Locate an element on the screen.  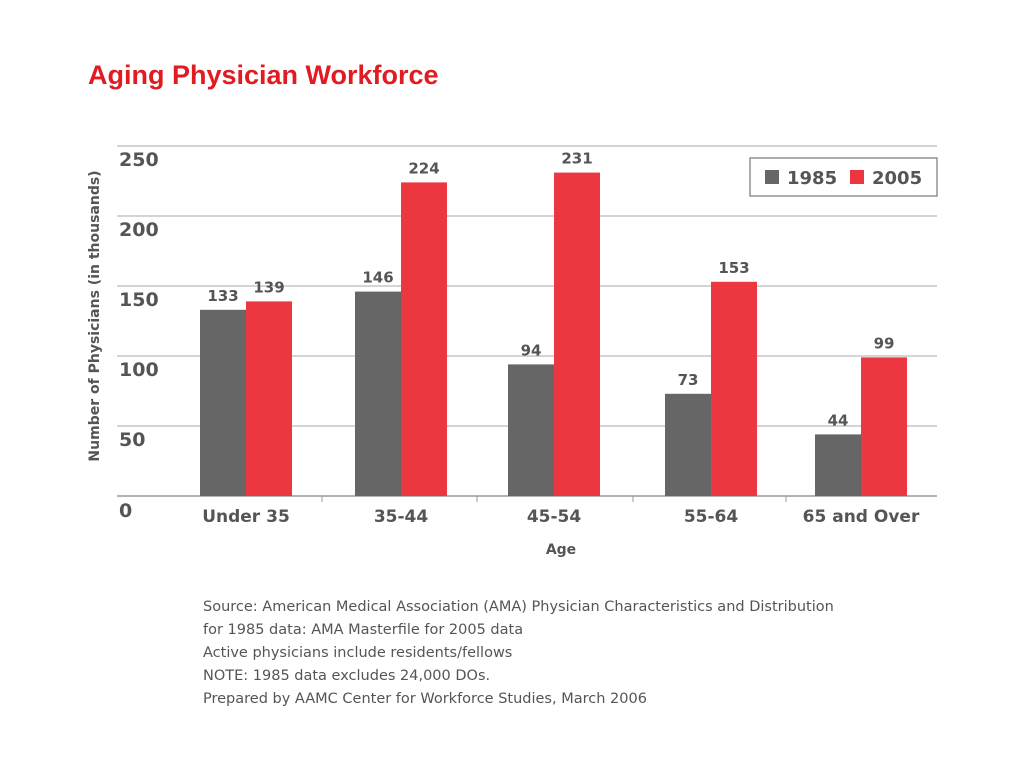
y-axis-ticks: 0 50 100 150 200 250 is located at coordinates (139, 335).